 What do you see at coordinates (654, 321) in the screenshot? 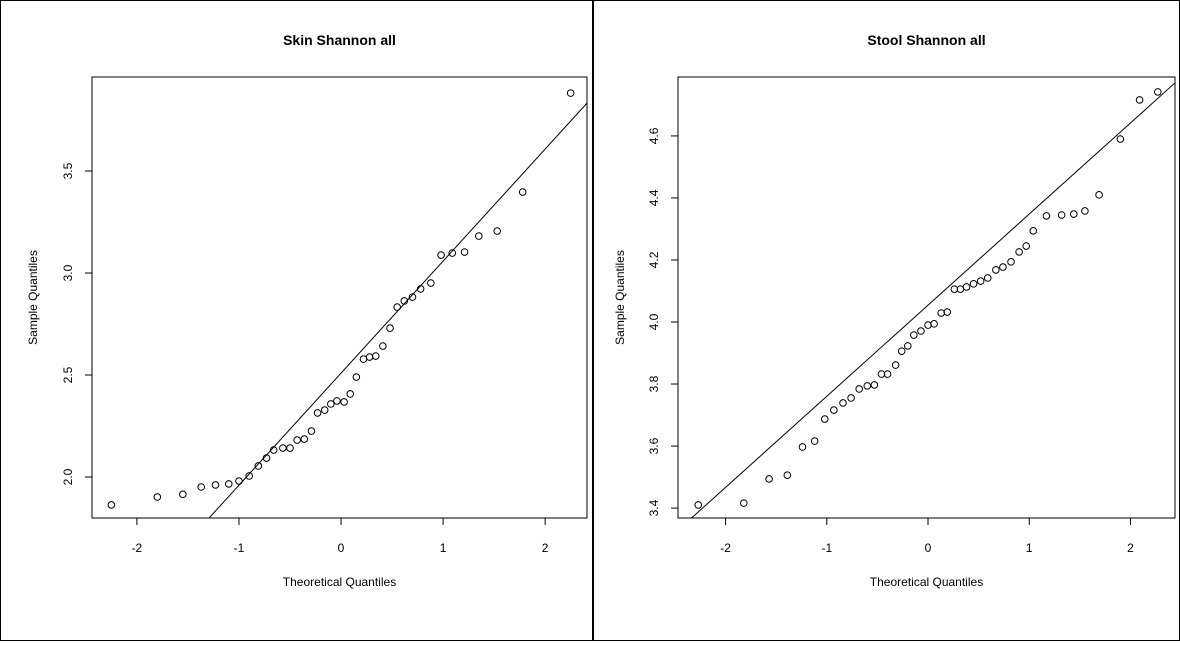
I see `y-tick-label: 4.0` at bounding box center [654, 321].